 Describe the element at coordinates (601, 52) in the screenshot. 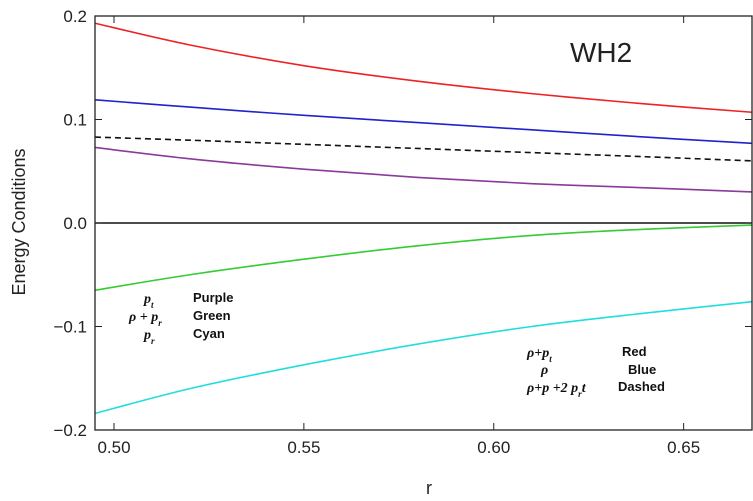

I see `chart-title: WH2` at that location.